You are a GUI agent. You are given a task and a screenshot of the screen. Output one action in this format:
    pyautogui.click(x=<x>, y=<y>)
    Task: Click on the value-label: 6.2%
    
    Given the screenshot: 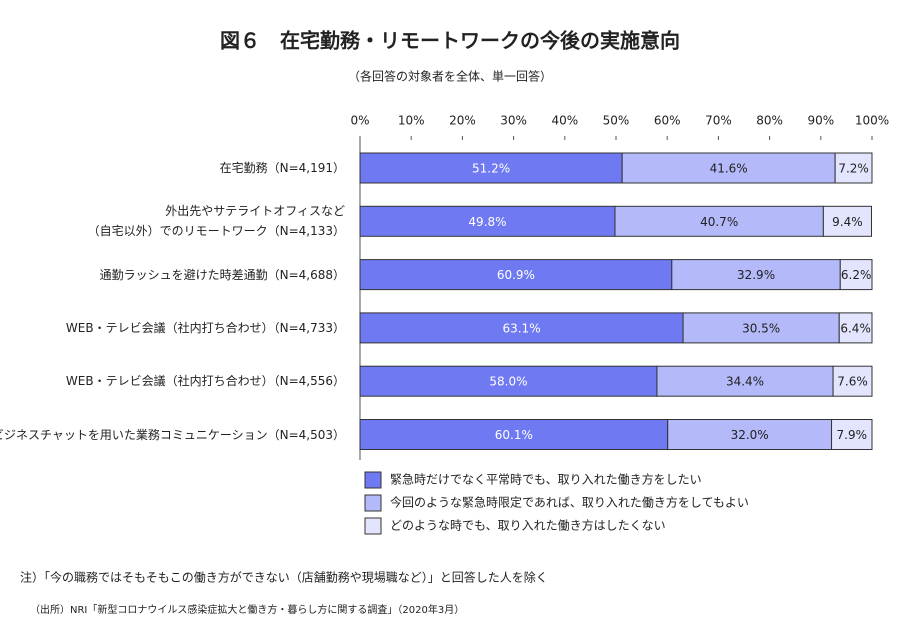 What is the action you would take?
    pyautogui.click(x=856, y=275)
    